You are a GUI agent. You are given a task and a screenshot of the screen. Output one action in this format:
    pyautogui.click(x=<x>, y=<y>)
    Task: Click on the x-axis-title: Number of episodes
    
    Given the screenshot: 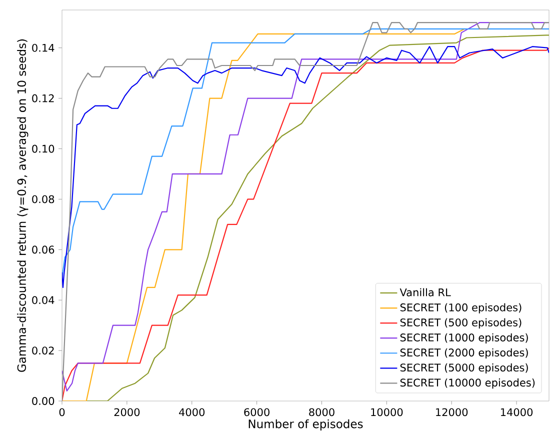 What is the action you would take?
    pyautogui.click(x=305, y=424)
    